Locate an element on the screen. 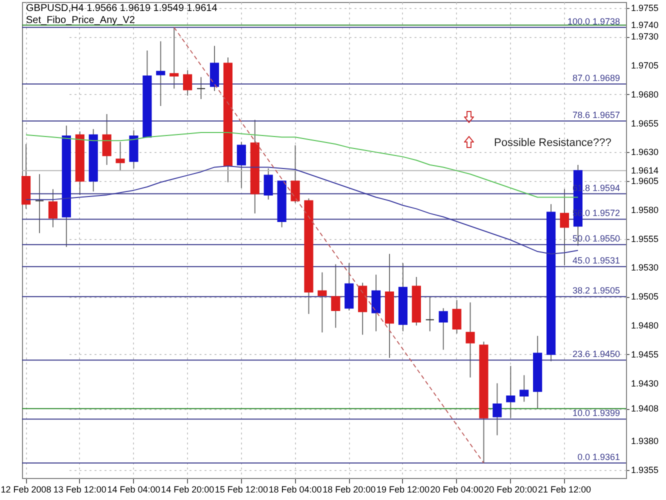 The height and width of the screenshot is (500, 666). x-tick-label: 20 Feb 20:00 is located at coordinates (511, 489).